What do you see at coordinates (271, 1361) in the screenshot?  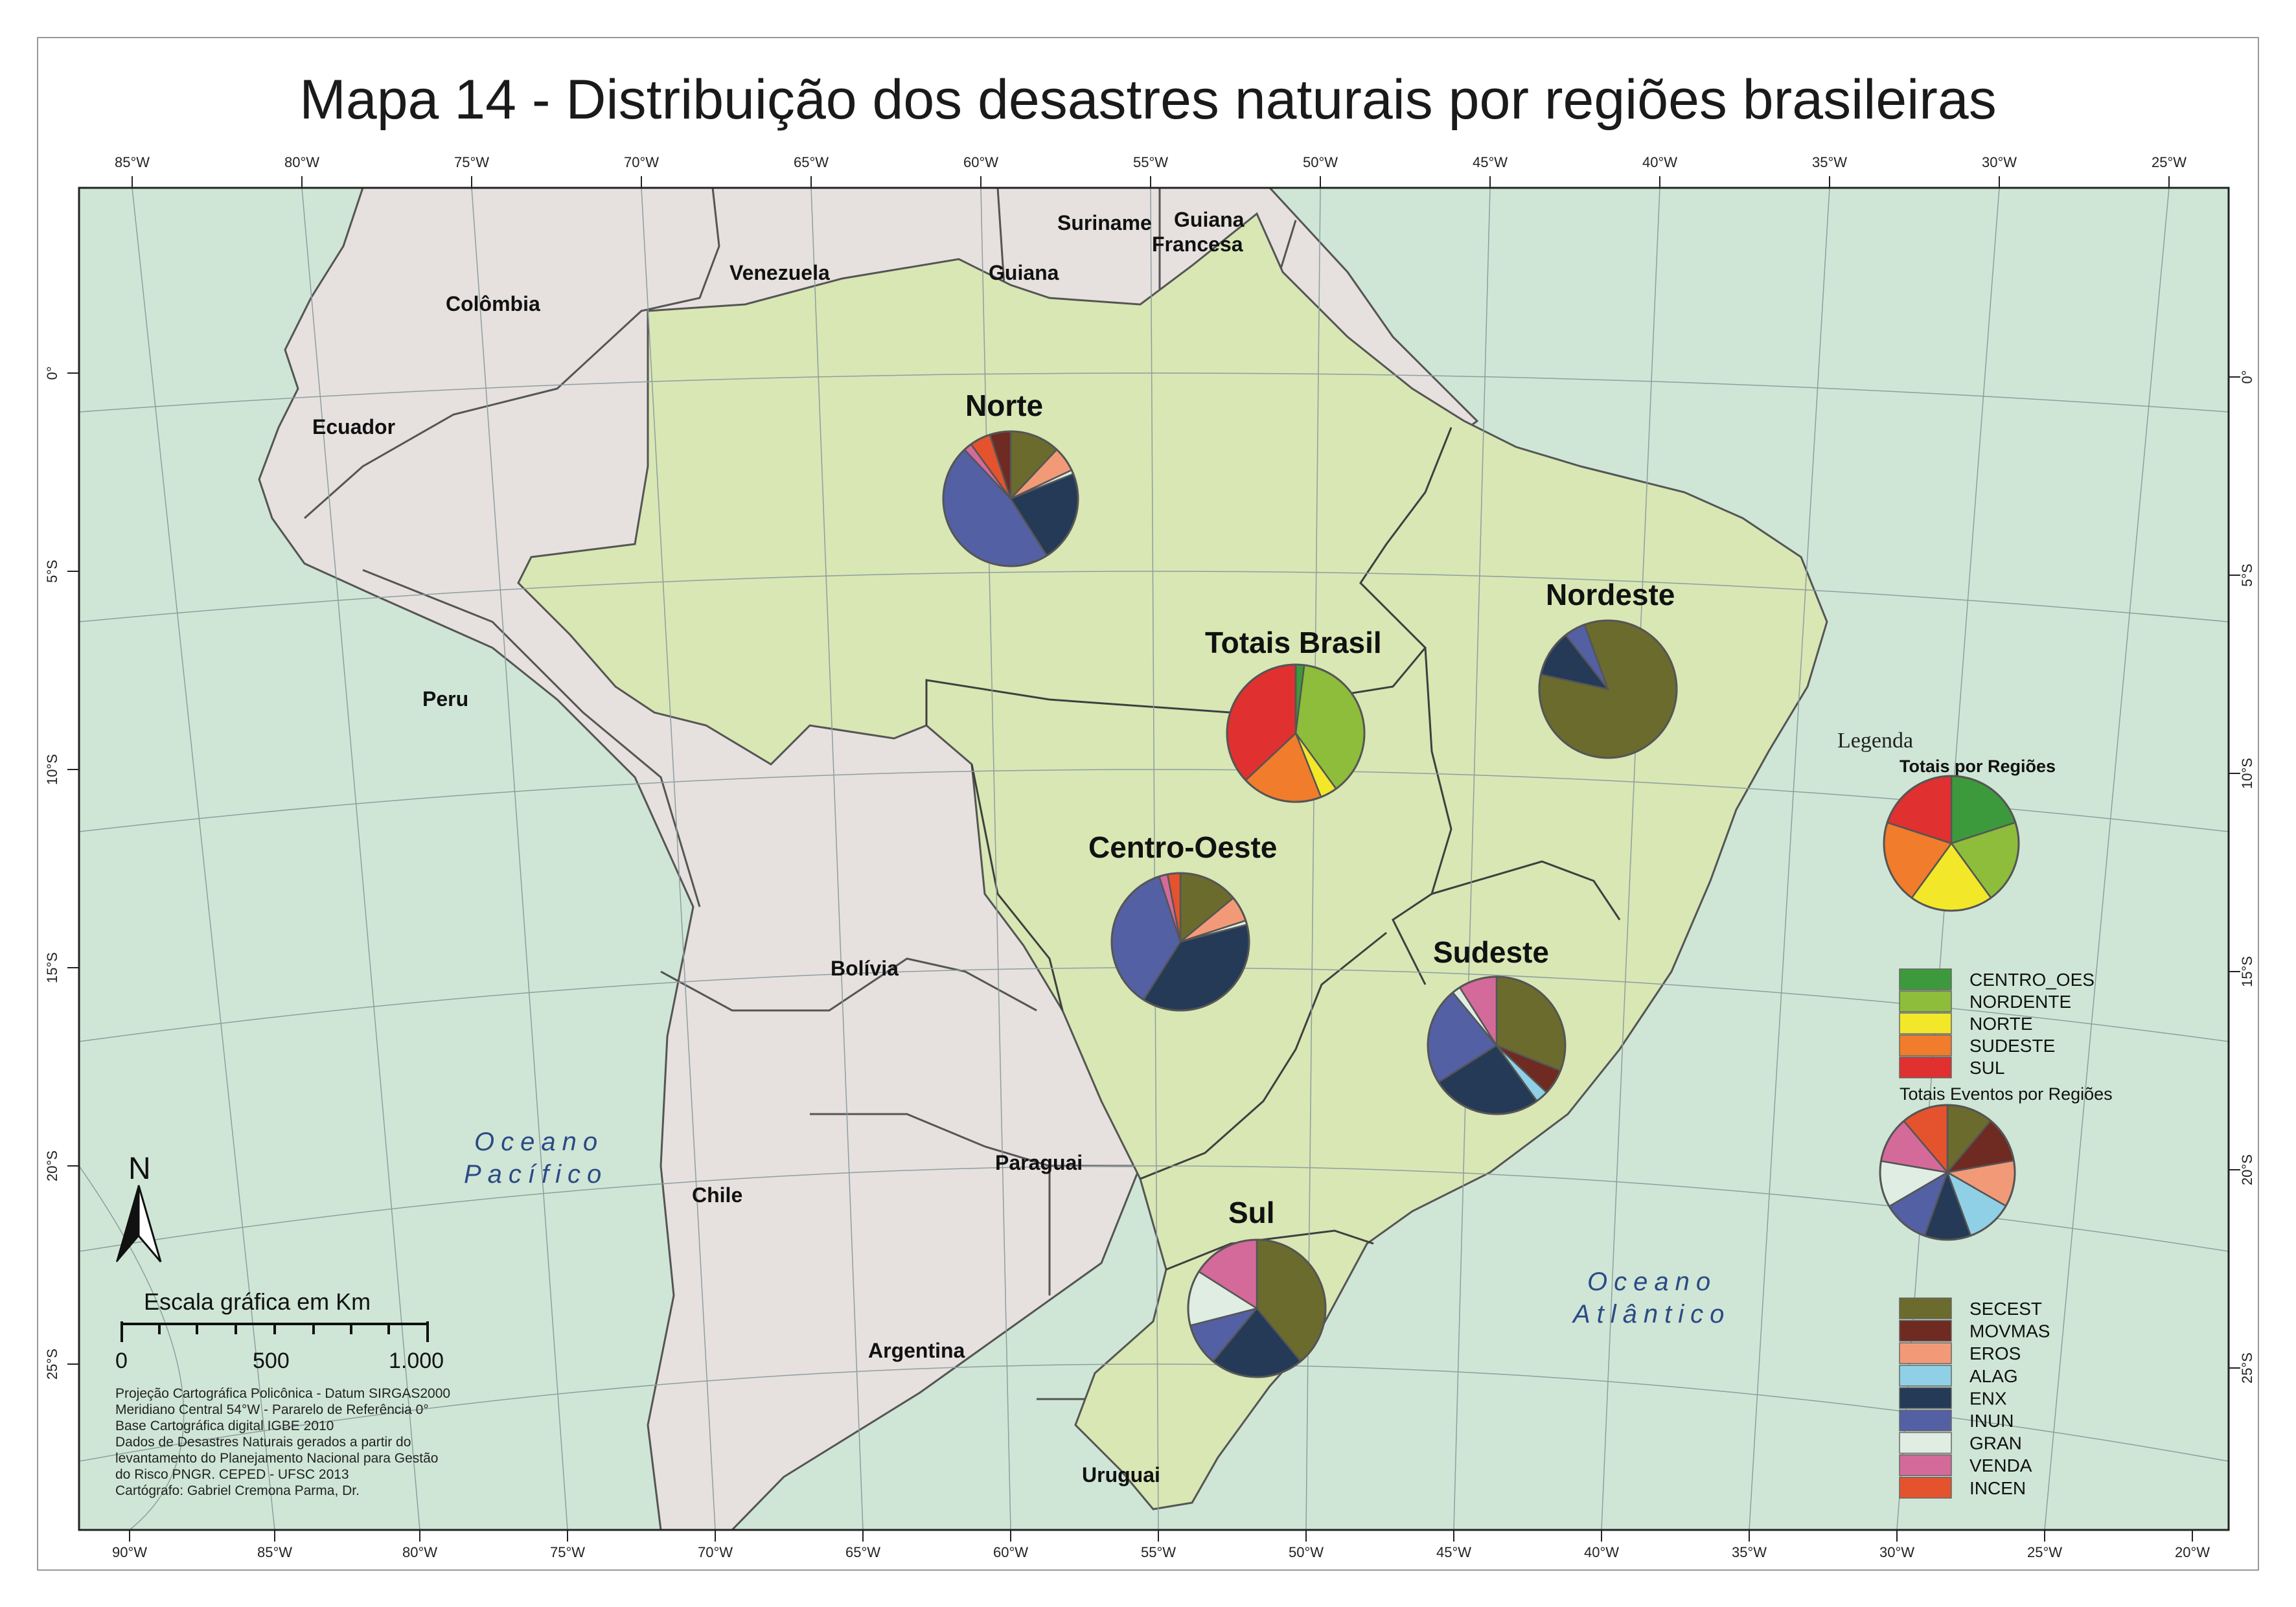 I see `scale-label-500: 500` at bounding box center [271, 1361].